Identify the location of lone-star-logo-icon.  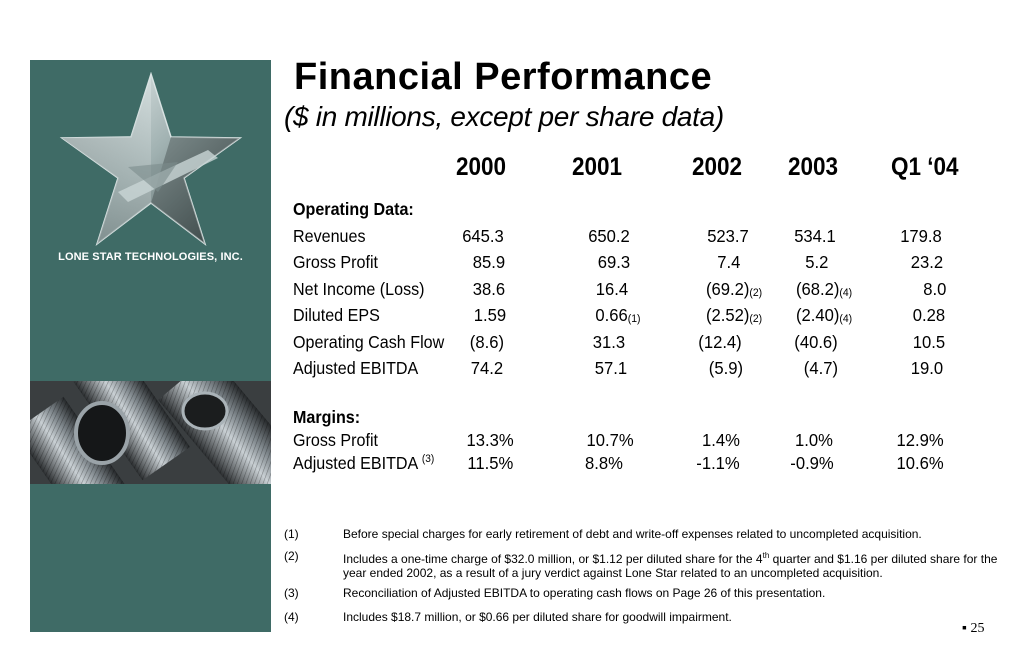
(151, 159).